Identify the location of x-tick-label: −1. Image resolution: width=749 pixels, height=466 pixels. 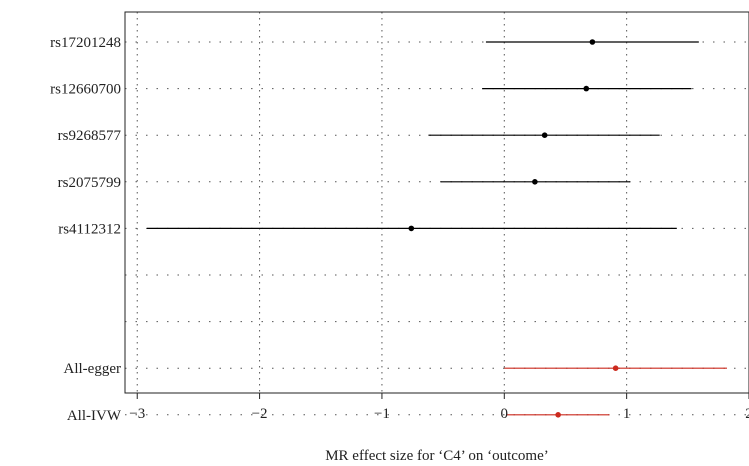
(382, 414).